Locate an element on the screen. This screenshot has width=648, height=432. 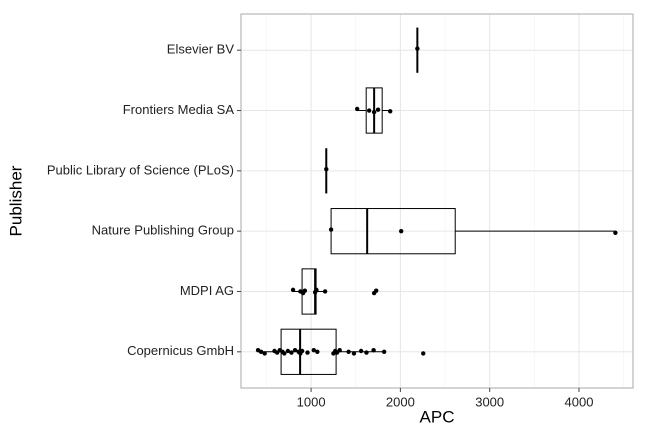
x-tick-label: 1000 is located at coordinates (311, 401).